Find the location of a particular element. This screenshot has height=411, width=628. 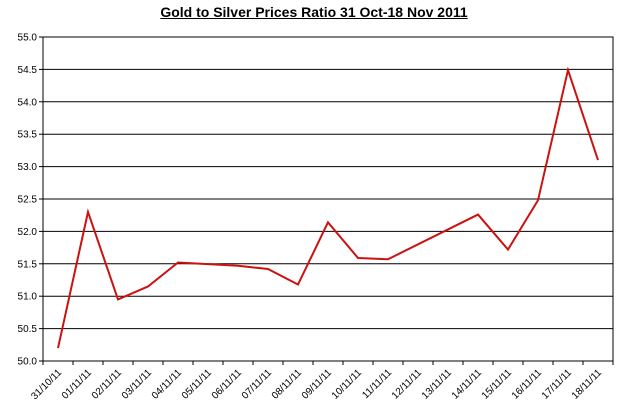

y-tick-label: 53.0 is located at coordinates (28, 167).